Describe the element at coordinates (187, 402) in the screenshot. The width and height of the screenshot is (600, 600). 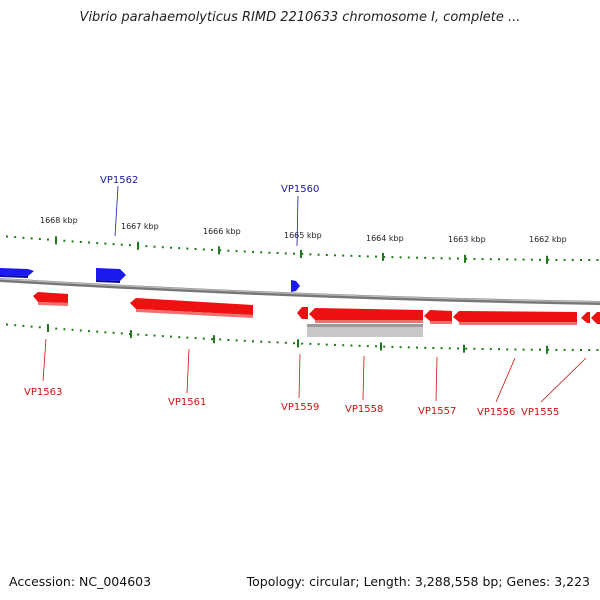
I see `gene-label-vp1561: VP1561` at that location.